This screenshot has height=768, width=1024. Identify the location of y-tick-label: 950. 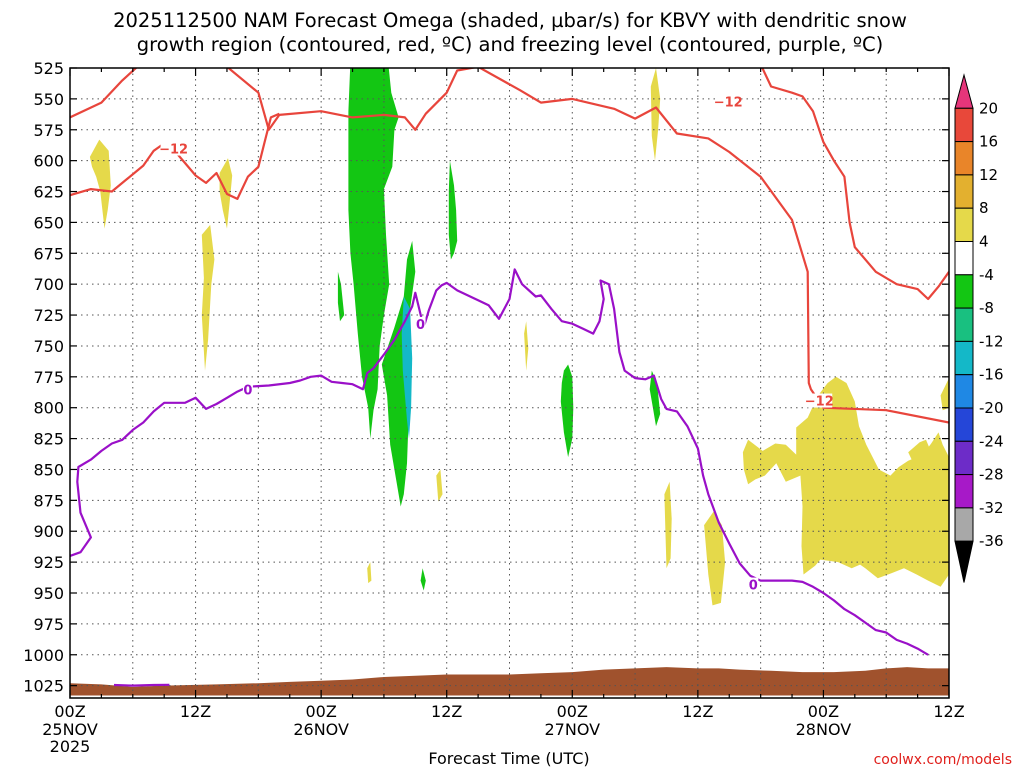
(48, 593).